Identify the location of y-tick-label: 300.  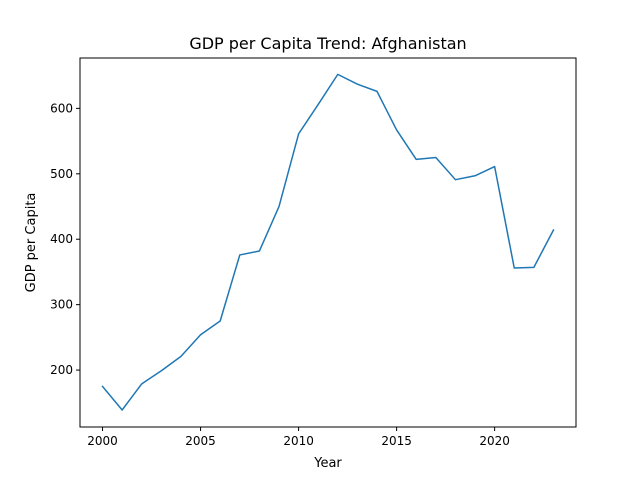
(61, 305).